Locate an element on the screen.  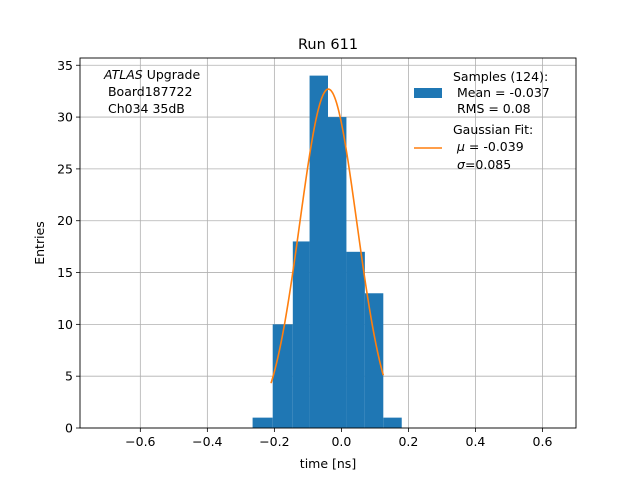
y-axis-ticks: 0 5 10 15 20 25 30 35 is located at coordinates (68, 247).